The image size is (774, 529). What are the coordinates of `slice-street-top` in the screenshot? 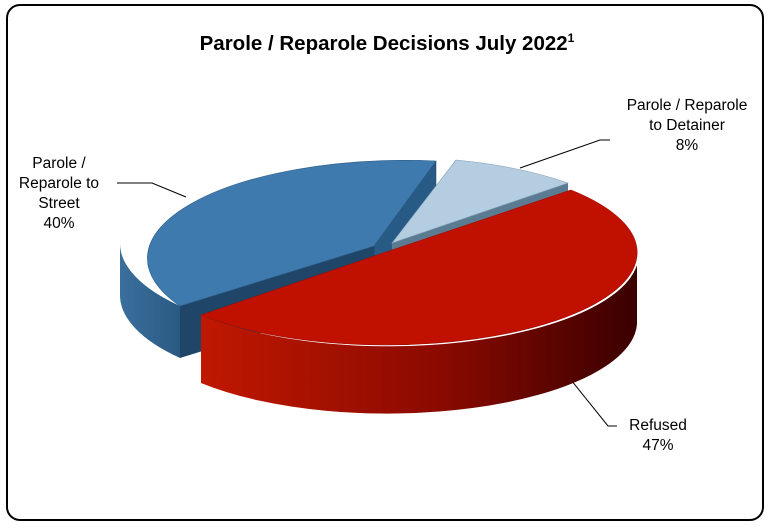 It's located at (292, 233).